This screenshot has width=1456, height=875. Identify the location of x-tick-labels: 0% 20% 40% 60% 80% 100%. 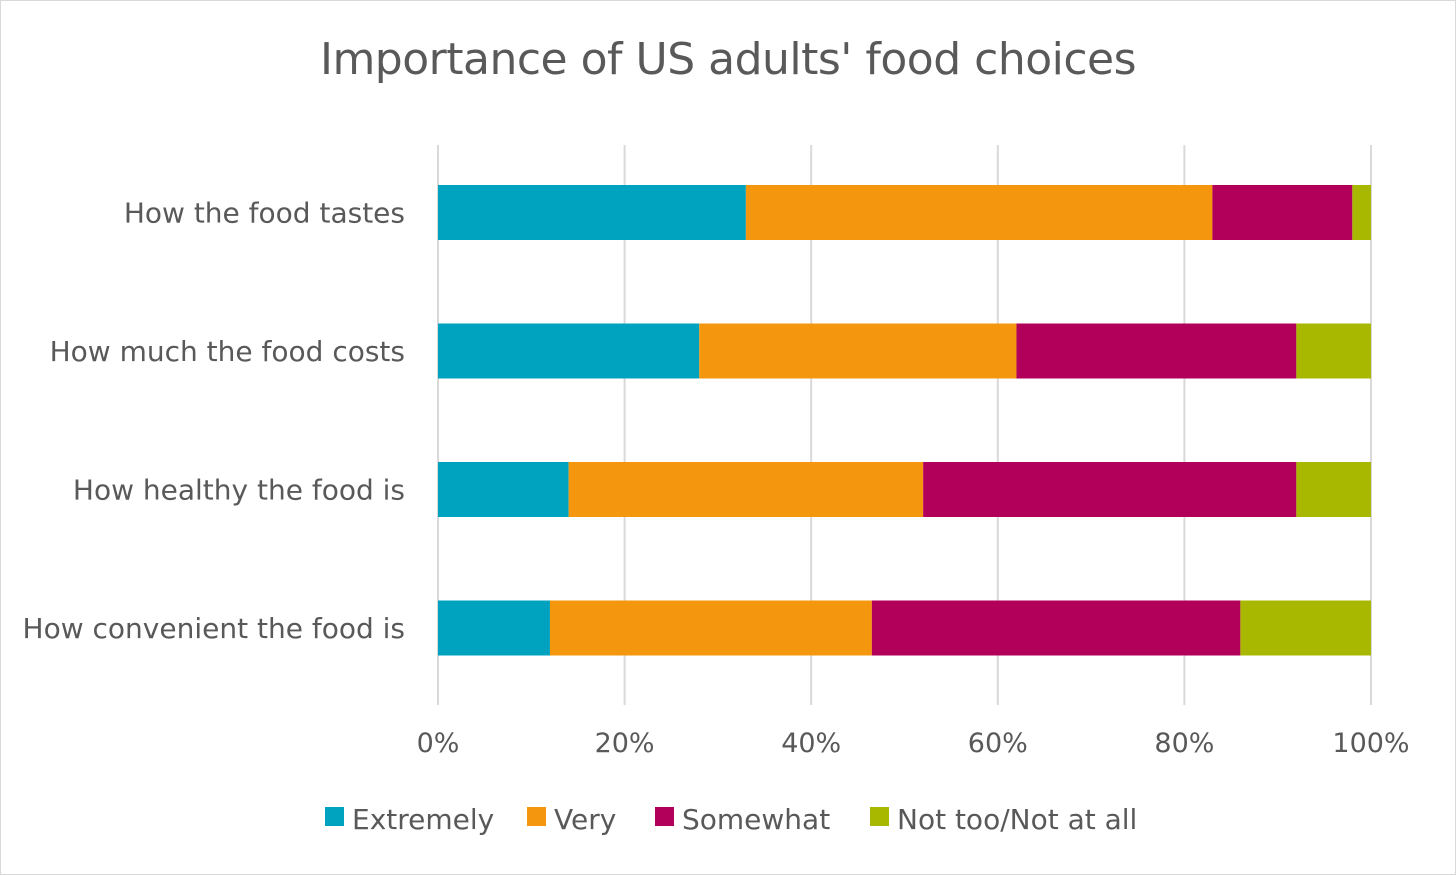
(913, 743).